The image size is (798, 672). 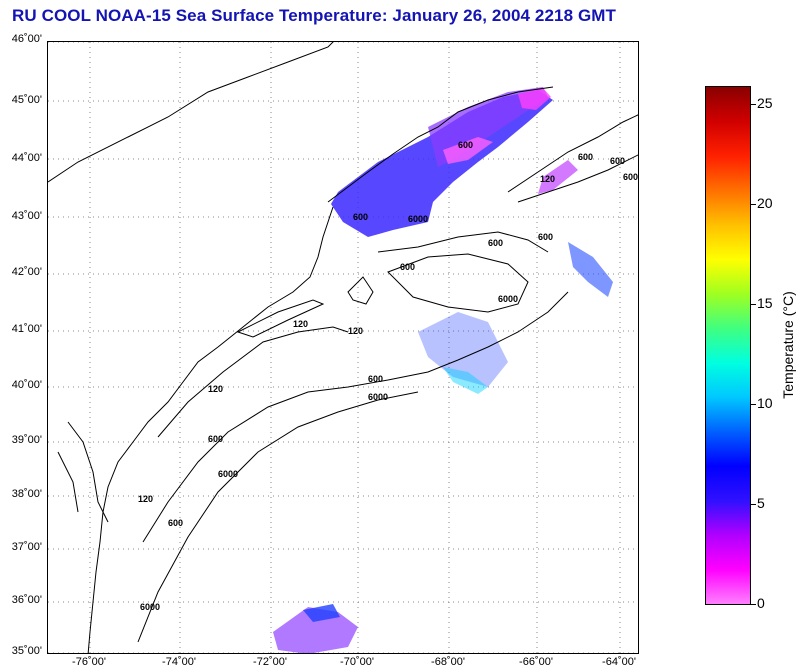 I want to click on lat-label: 45˚00', so click(x=26, y=100).